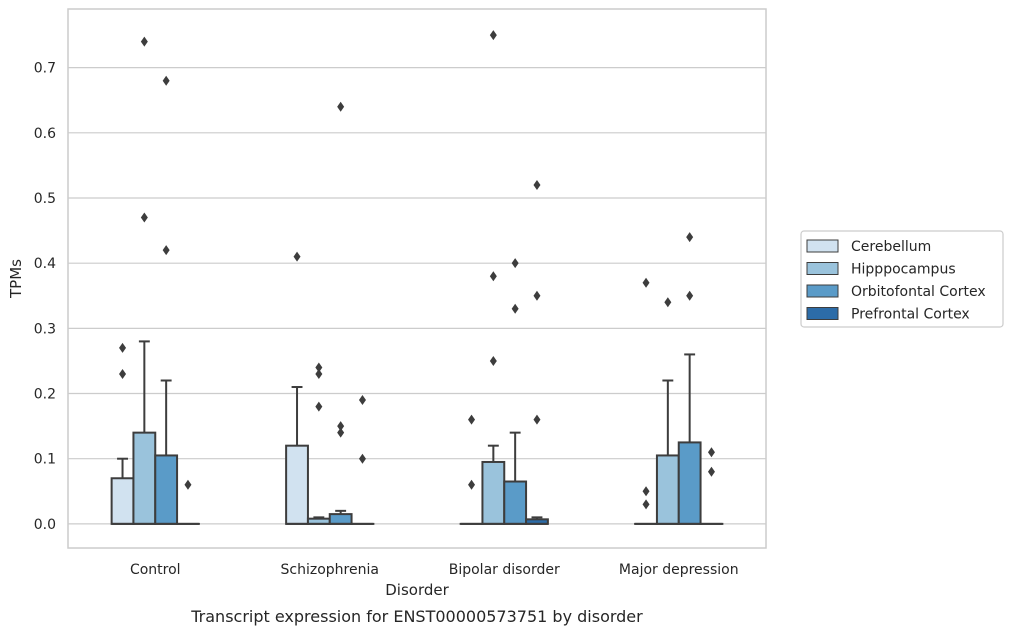  I want to click on y-tick-label: 0.7, so click(45, 69).